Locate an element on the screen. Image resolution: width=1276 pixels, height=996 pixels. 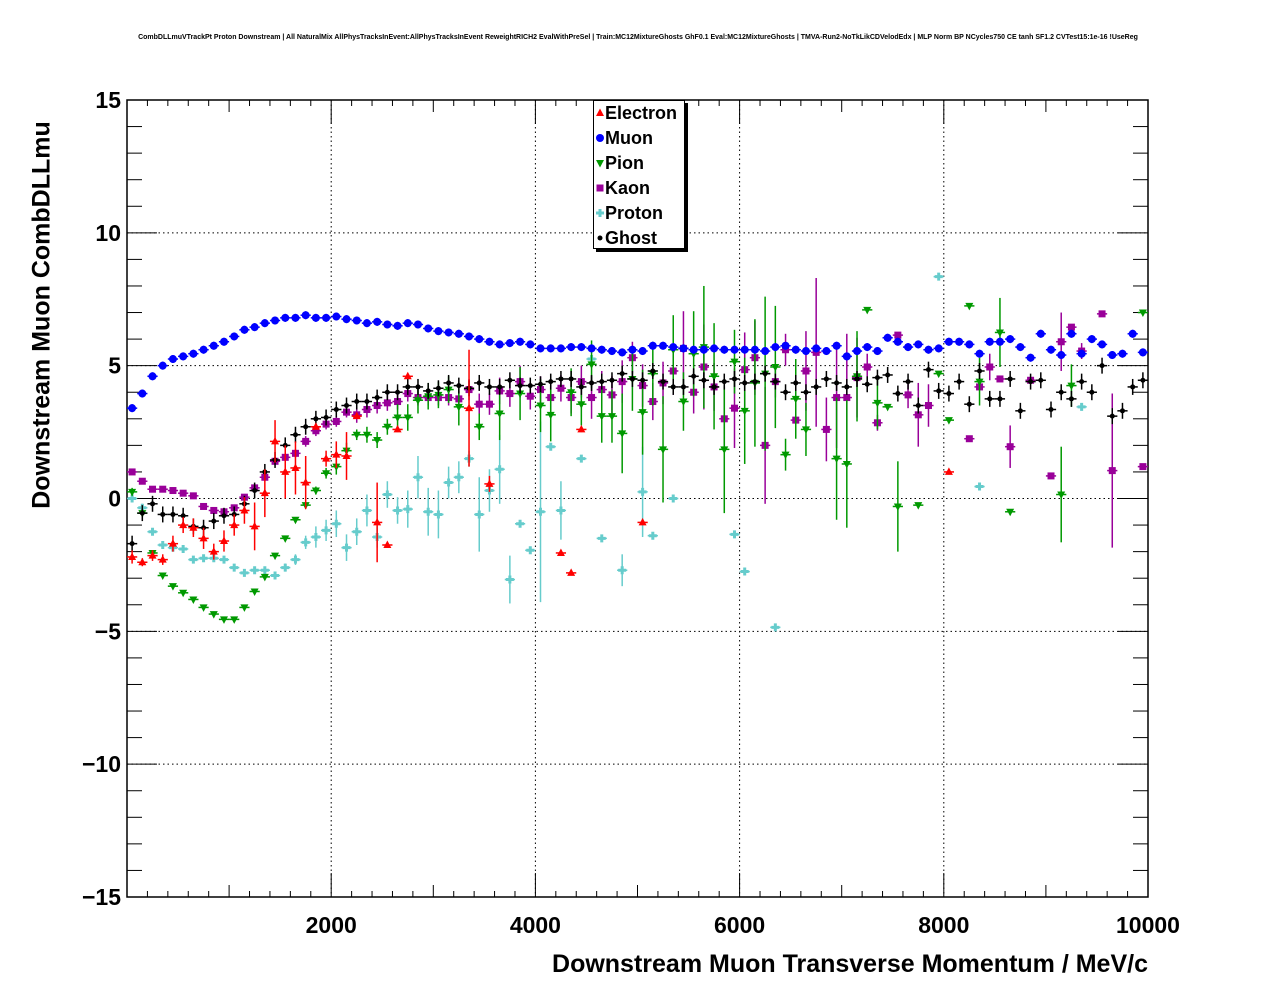
y-tick-label: −5 is located at coordinates (108, 631).